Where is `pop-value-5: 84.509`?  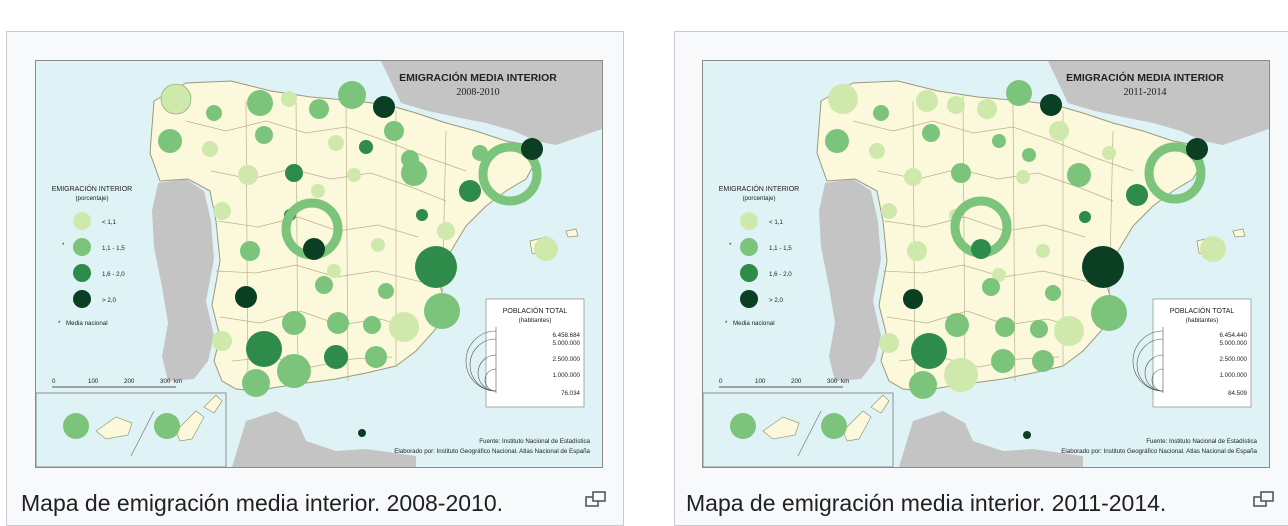
pop-value-5: 84.509 is located at coordinates (1237, 393).